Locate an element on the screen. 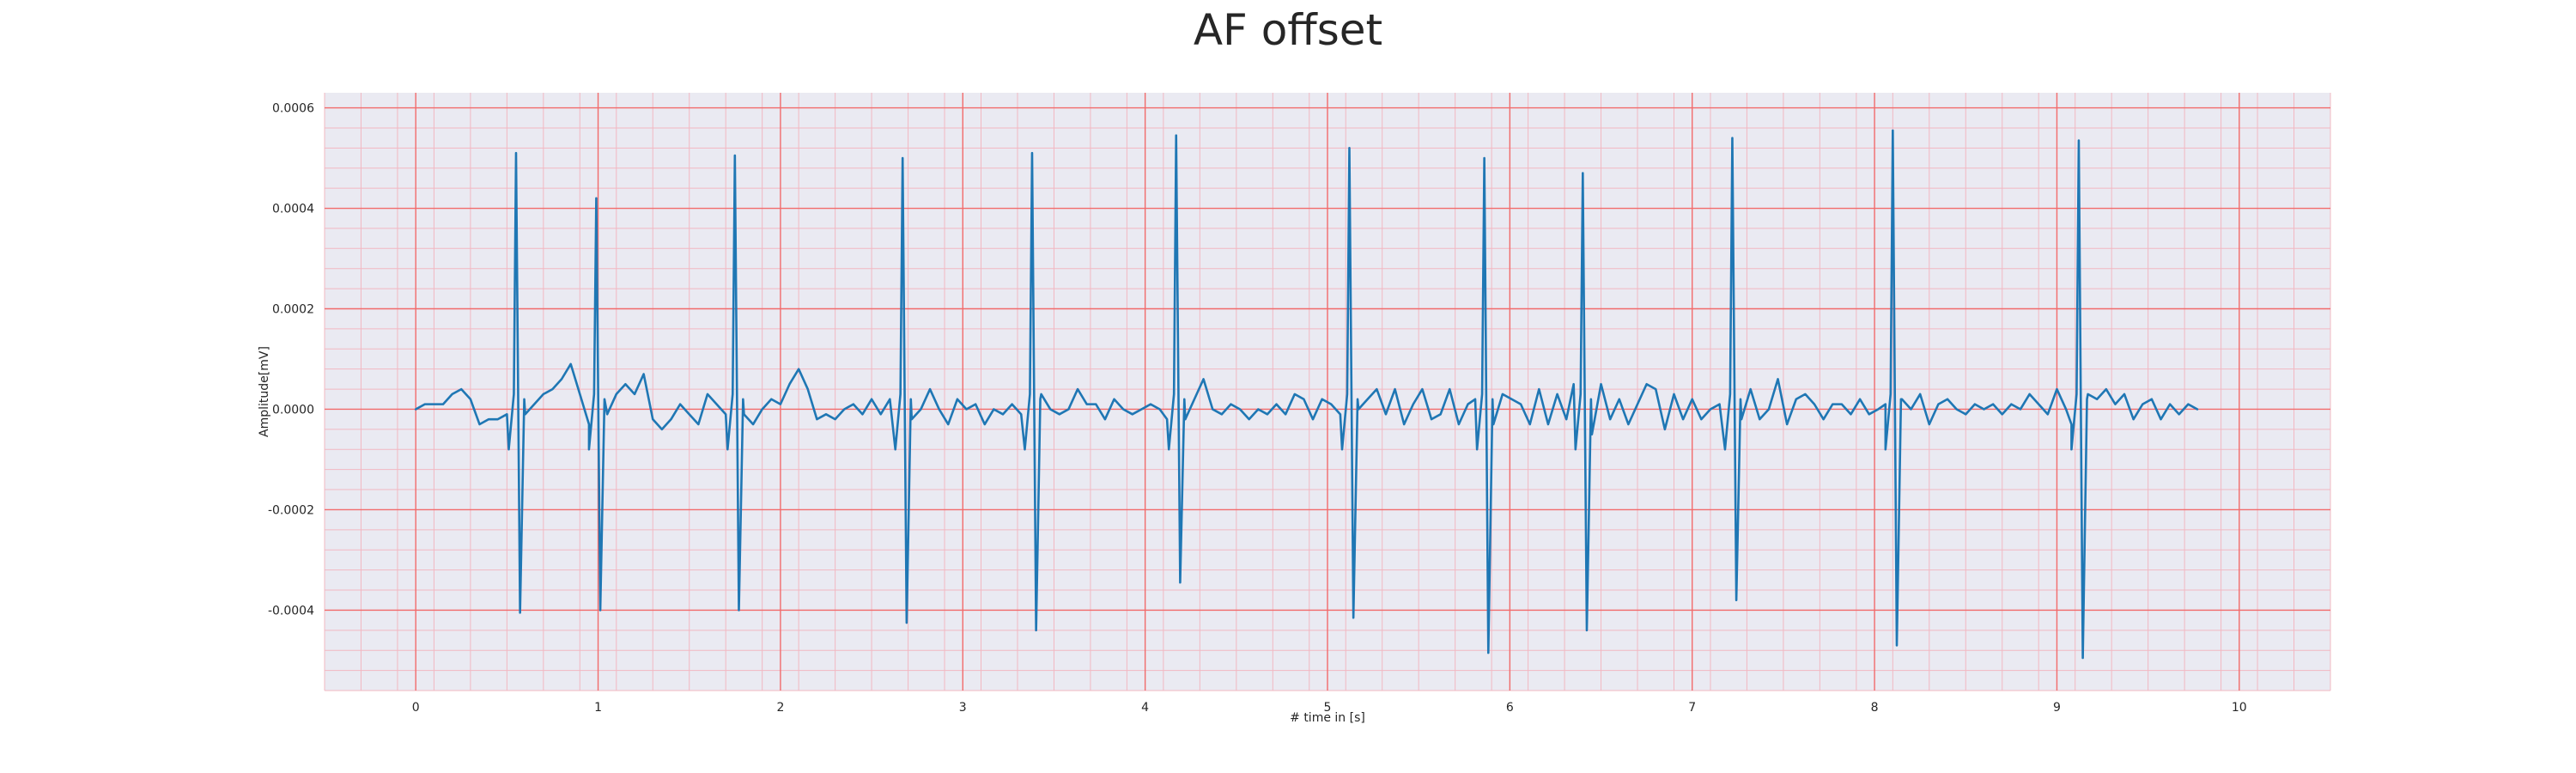 The height and width of the screenshot is (773, 2576). x-axis-ticks: 0 1 2 3 4 5 6 7 8 9 10 is located at coordinates (1330, 708).